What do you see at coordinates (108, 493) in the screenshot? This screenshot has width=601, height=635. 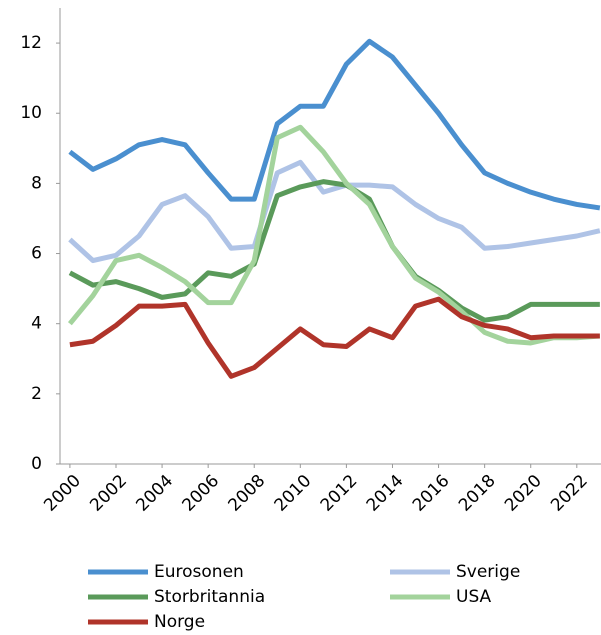 I see `x-tick-label: 2002` at bounding box center [108, 493].